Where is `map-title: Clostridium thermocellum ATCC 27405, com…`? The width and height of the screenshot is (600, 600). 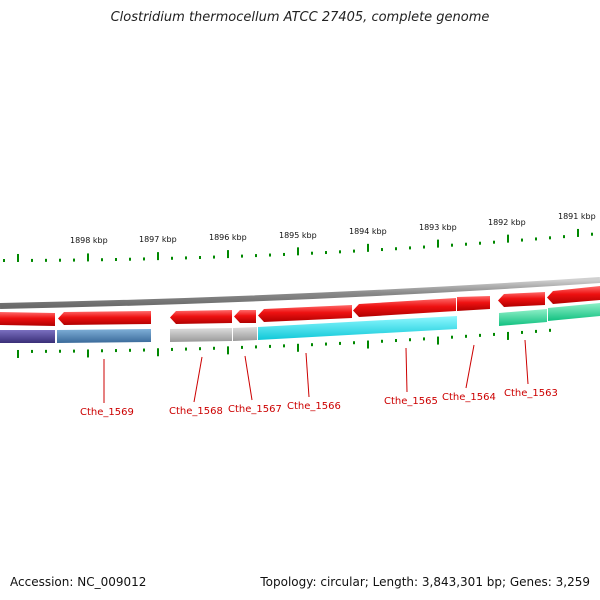
map-title: Clostridium thermocellum ATCC 27405, com… is located at coordinates (300, 17).